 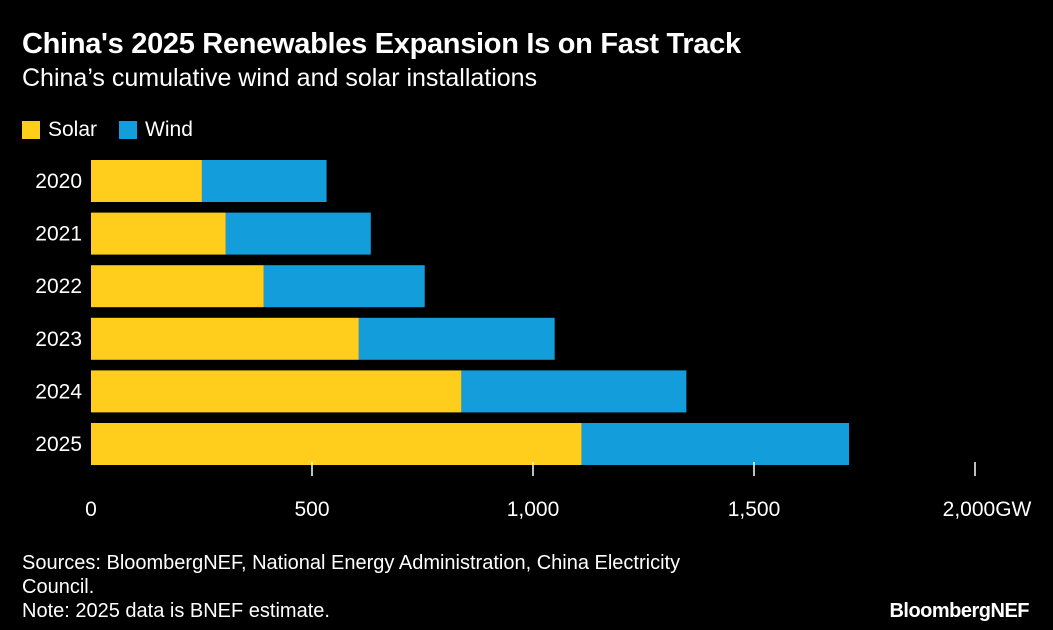 I want to click on y-tick-label: 2025, so click(x=58, y=444).